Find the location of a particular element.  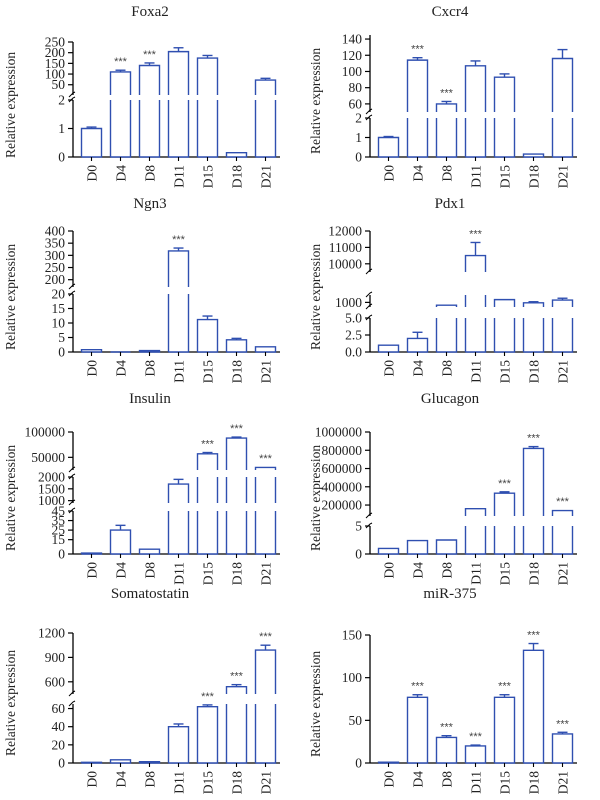

y-tick-label: 60 is located at coordinates (59, 708).